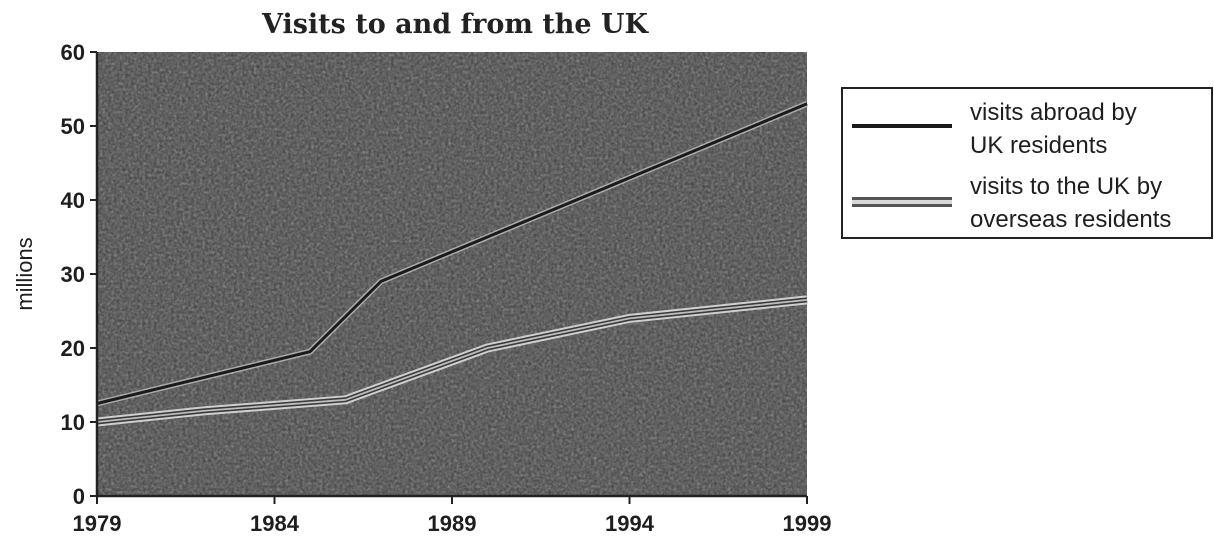  Describe the element at coordinates (1070, 219) in the screenshot. I see `legend-label-overseas-line2: overseas residents` at that location.